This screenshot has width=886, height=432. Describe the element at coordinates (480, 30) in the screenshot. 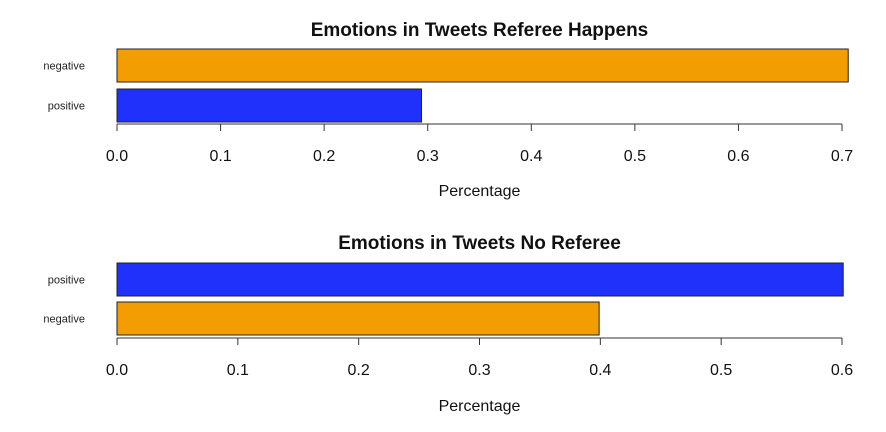

I see `chart-title: Emotions in Tweets Referee Happens` at that location.